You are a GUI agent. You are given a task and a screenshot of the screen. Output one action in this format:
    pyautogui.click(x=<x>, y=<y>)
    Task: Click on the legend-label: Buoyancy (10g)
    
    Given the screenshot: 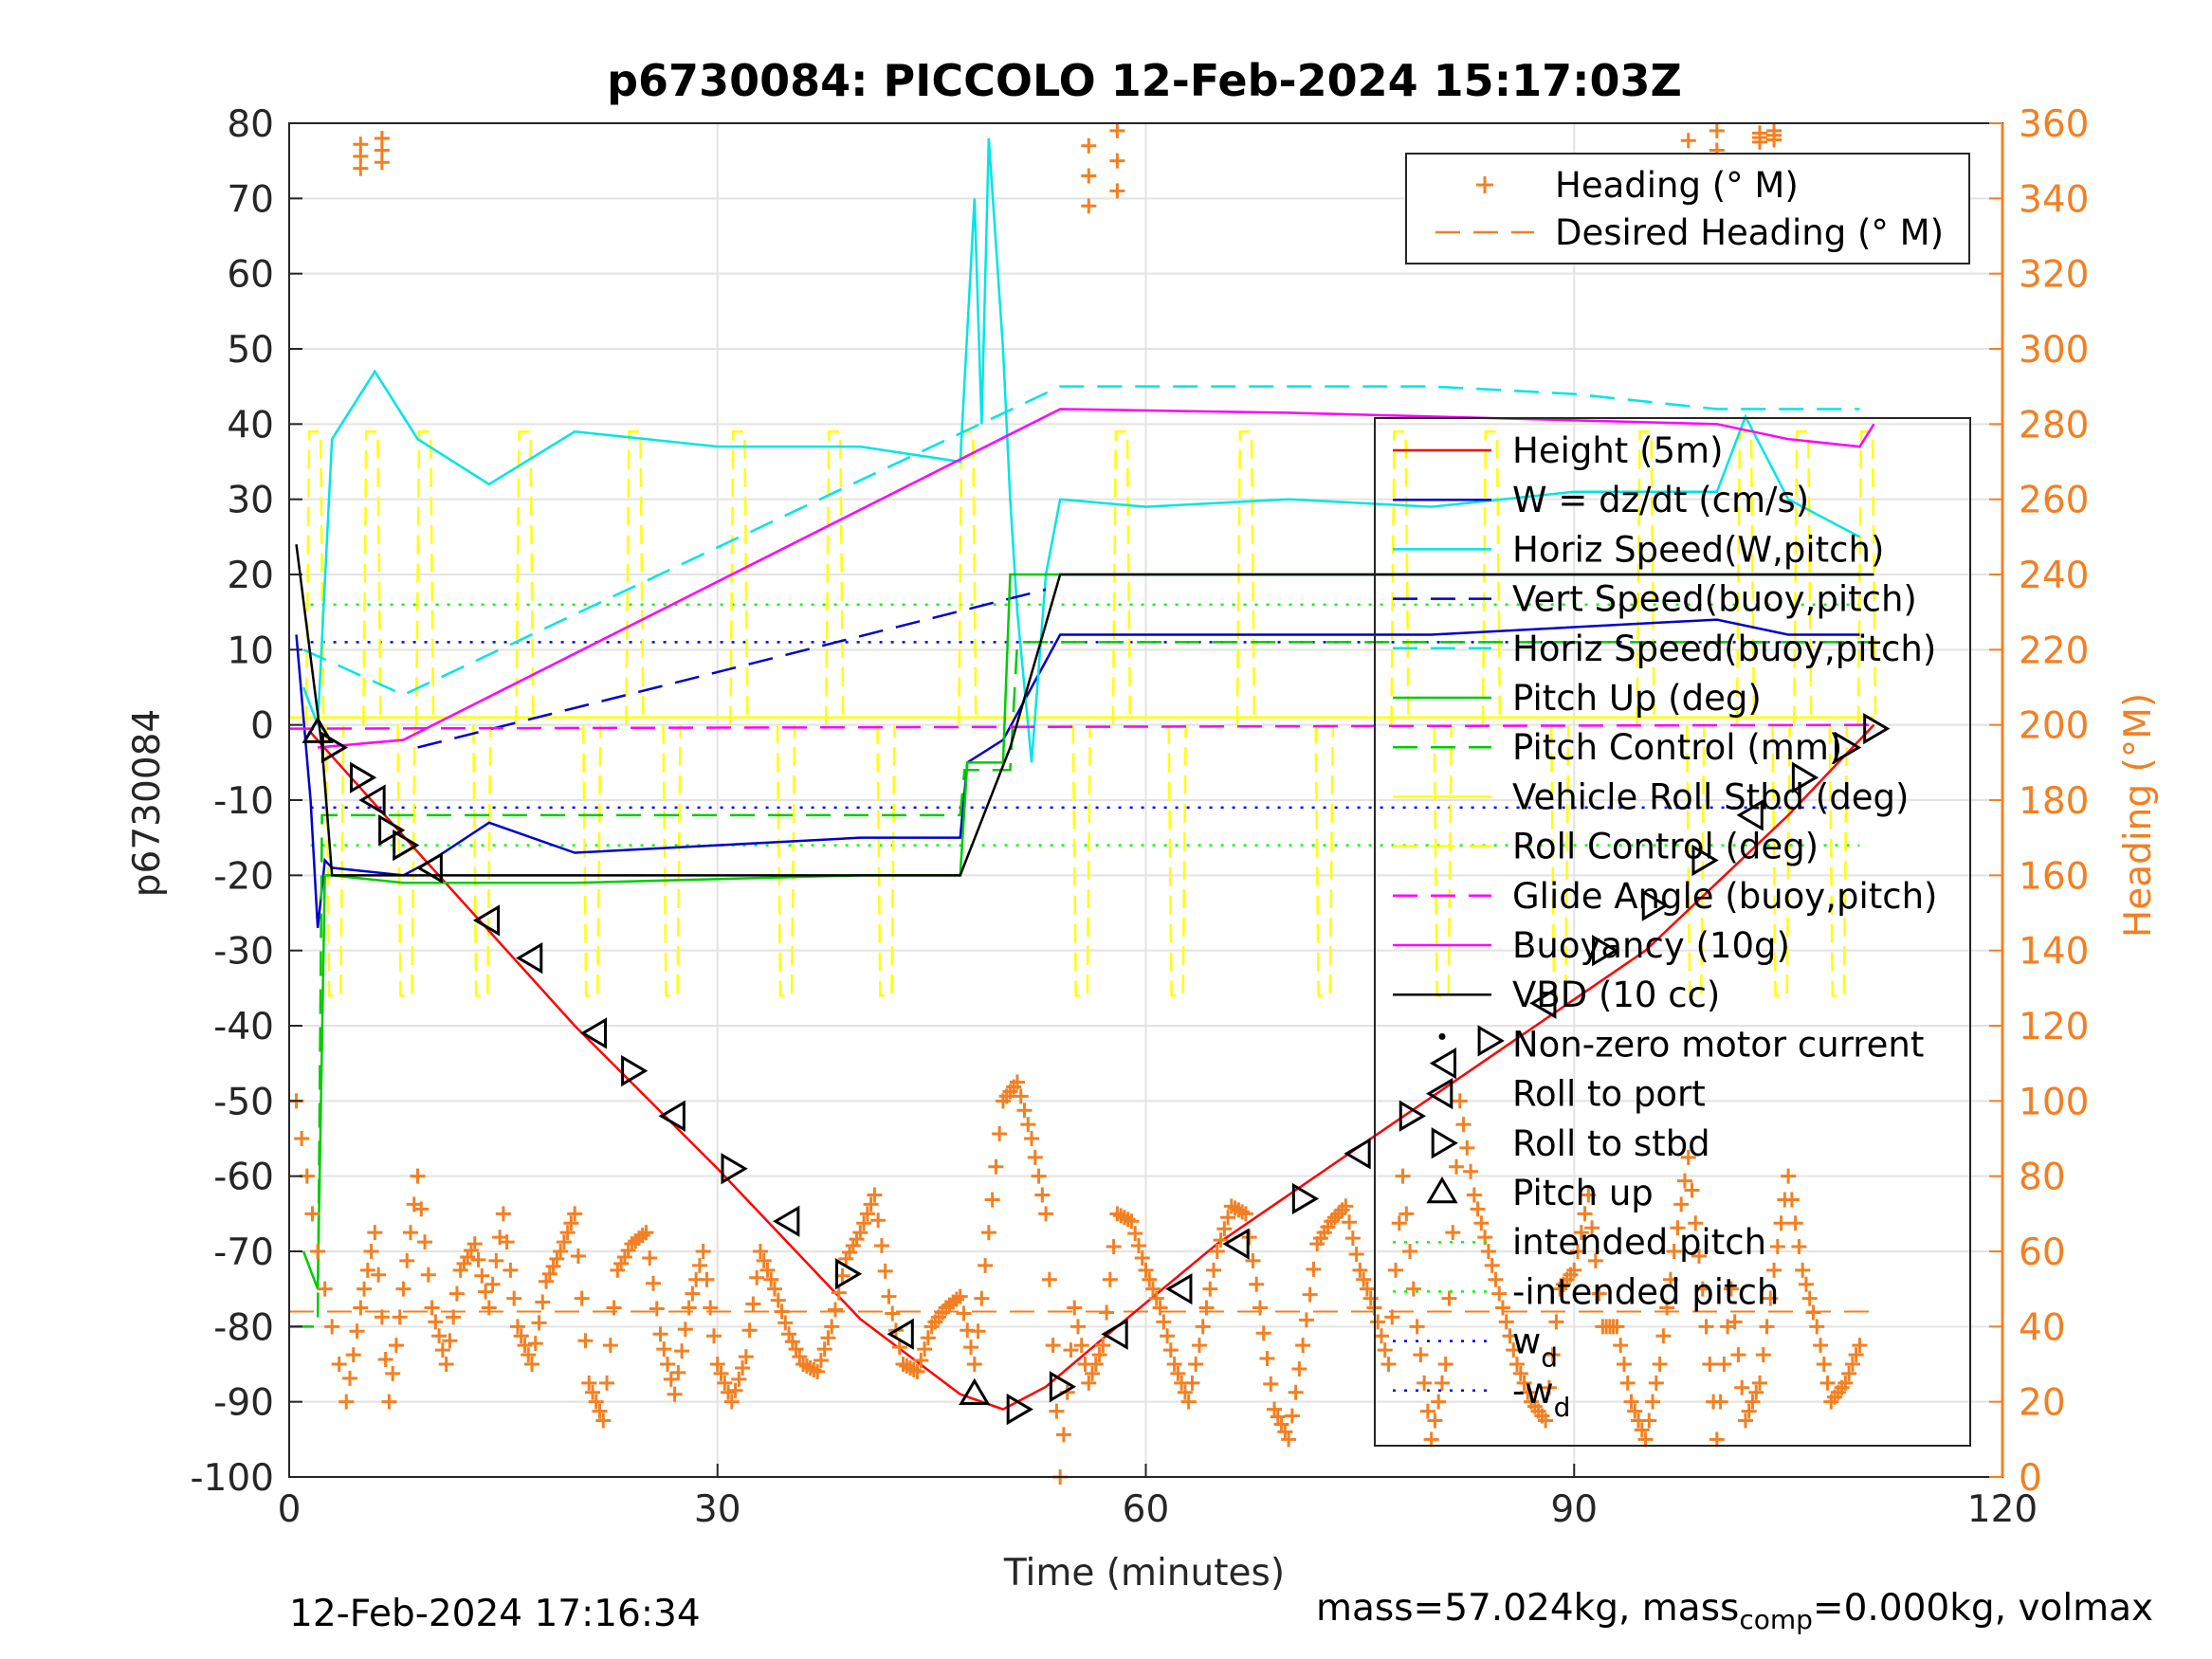 What is the action you would take?
    pyautogui.click(x=1651, y=945)
    